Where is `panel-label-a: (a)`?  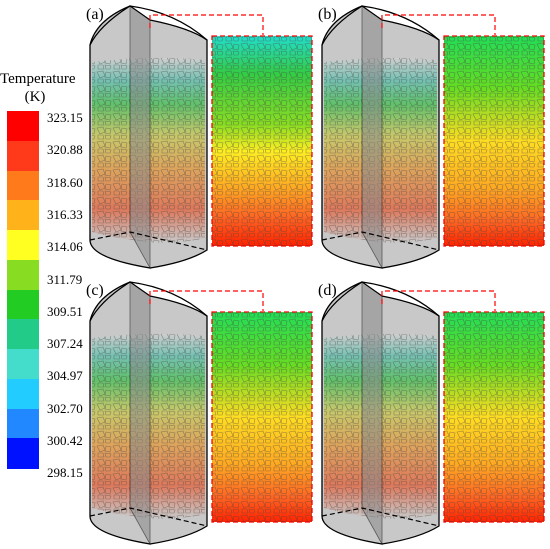 panel-label-a: (a) is located at coordinates (95, 14).